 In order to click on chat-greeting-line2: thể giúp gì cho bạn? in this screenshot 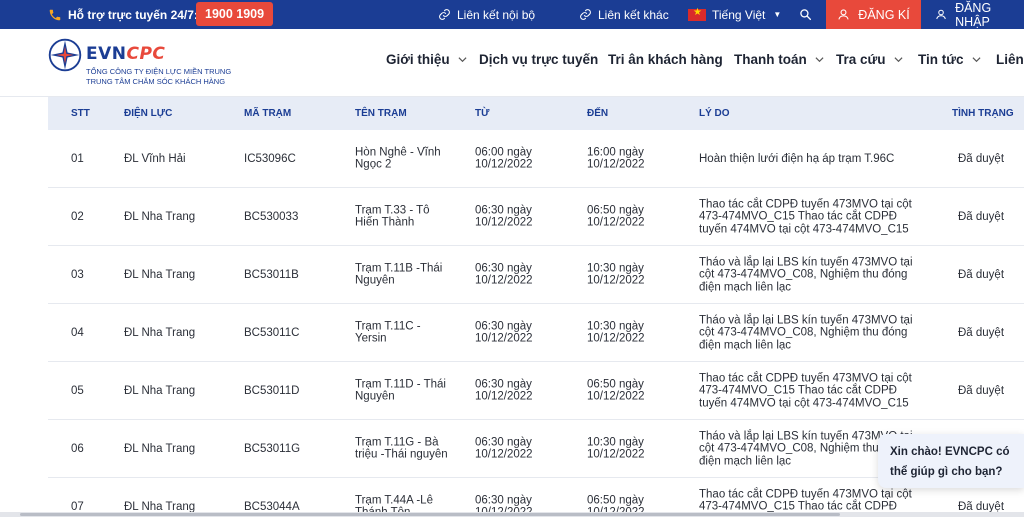, I will do `click(946, 472)`.